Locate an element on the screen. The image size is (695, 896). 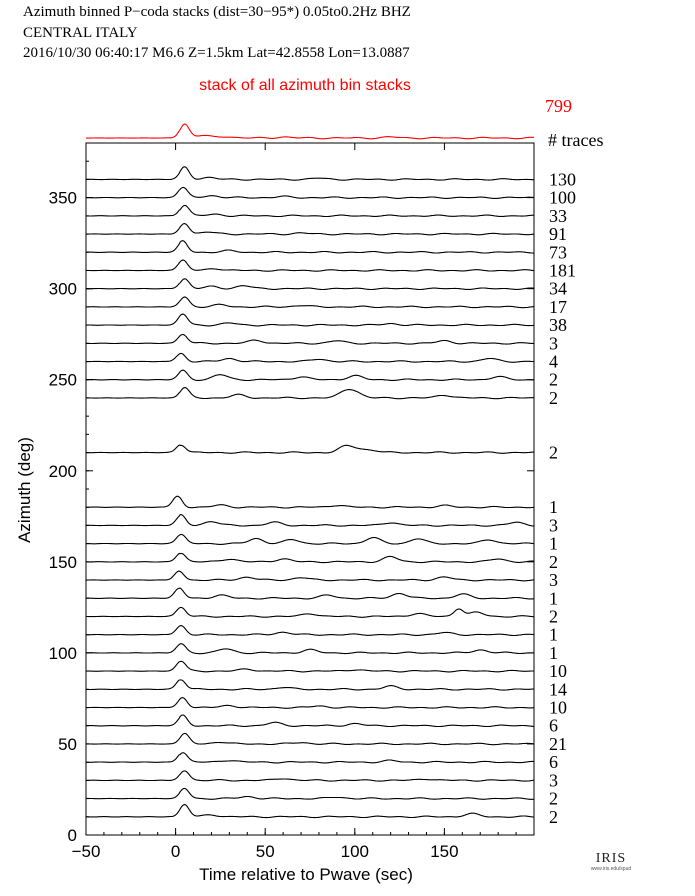
trace-count-label: 73 is located at coordinates (558, 252).